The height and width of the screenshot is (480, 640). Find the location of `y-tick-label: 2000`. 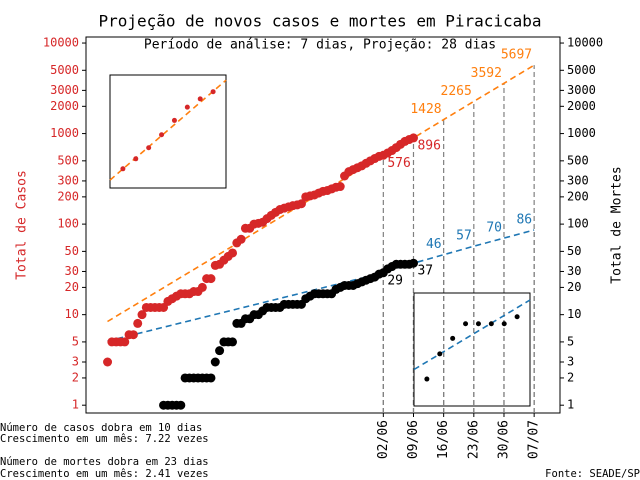

y-tick-label: 2000 is located at coordinates (64, 106).